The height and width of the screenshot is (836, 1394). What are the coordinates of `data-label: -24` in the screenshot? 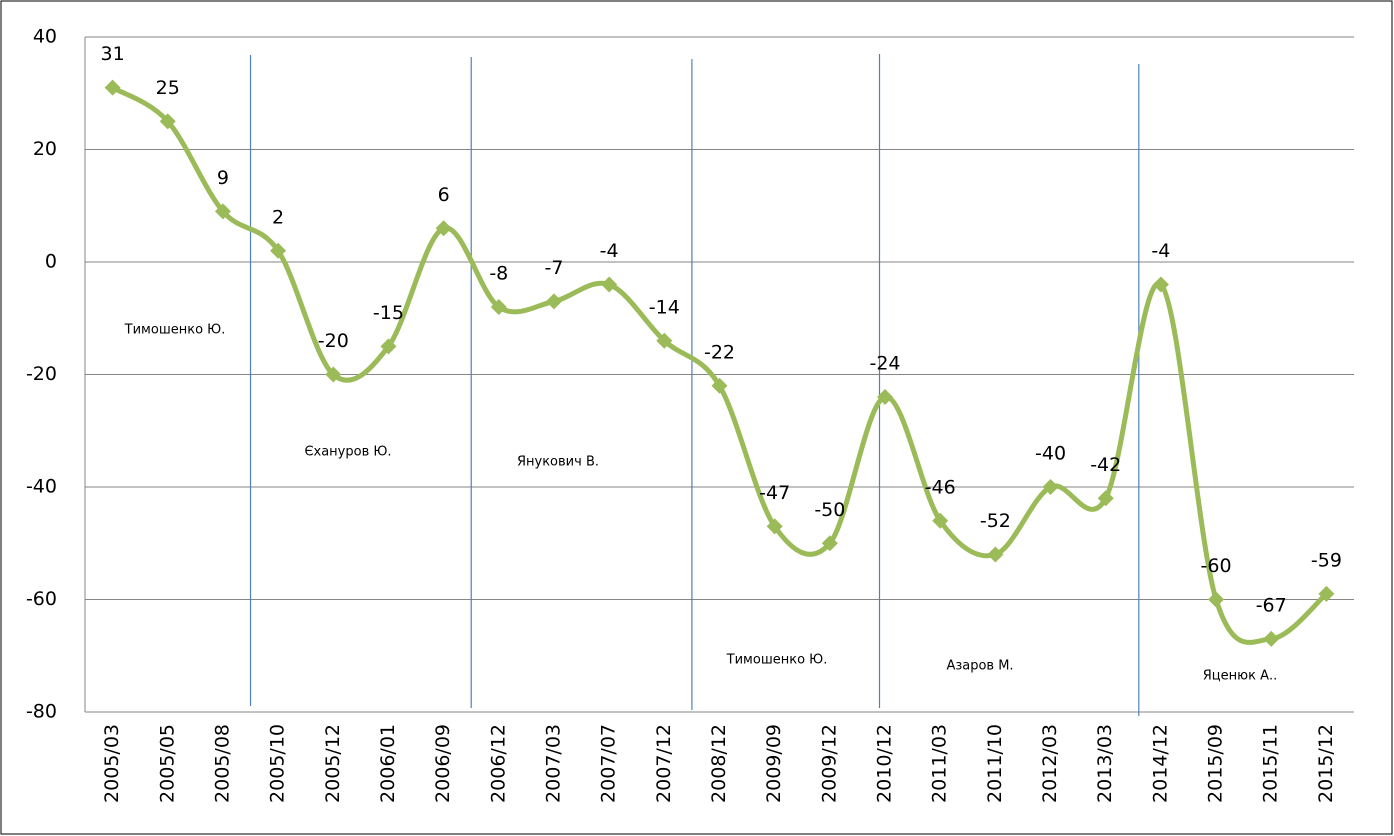 It's located at (884, 364).